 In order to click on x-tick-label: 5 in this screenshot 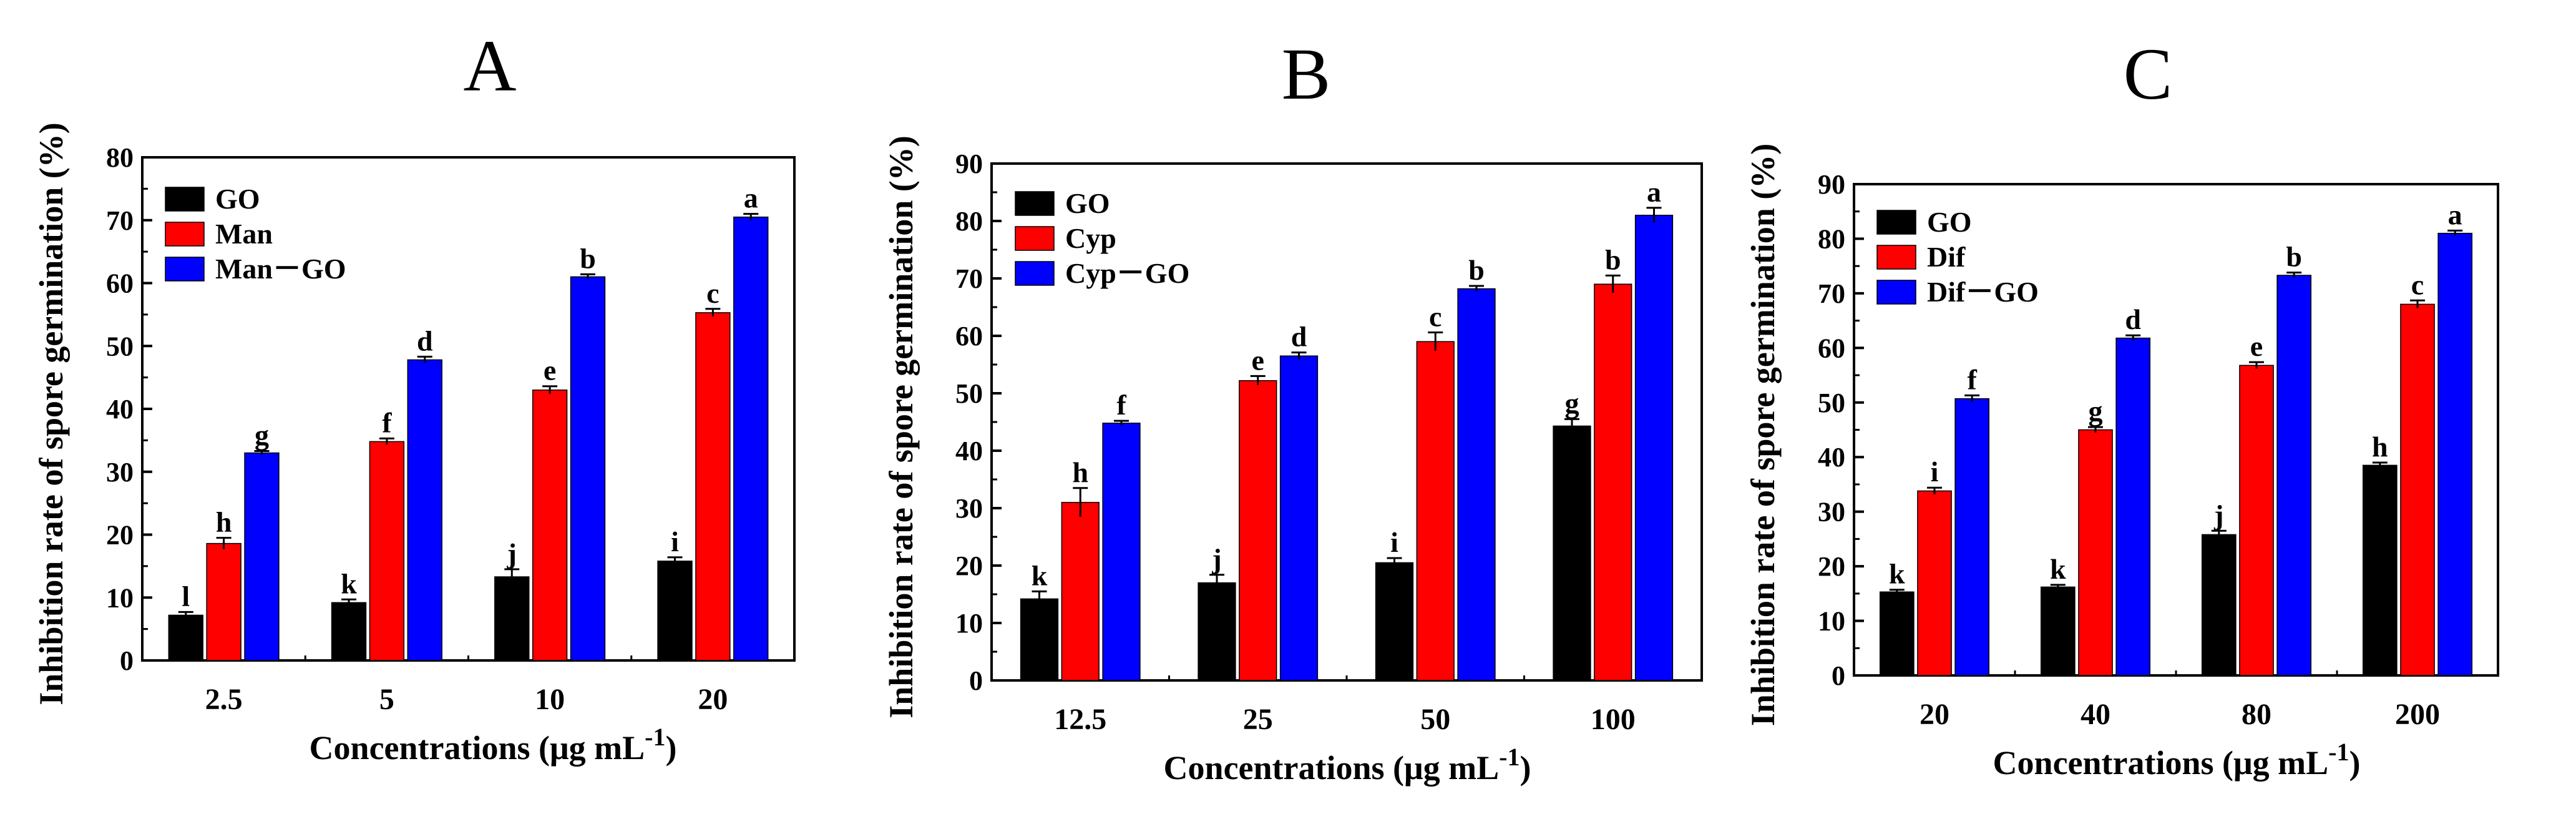, I will do `click(386, 700)`.